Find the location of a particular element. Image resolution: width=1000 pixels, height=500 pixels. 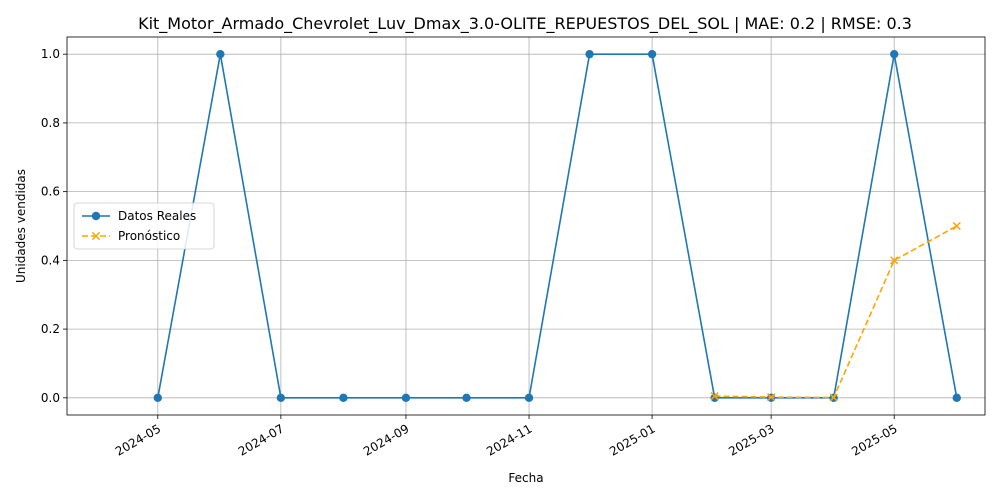

x-tick-label: 2025-03 is located at coordinates (751, 439).